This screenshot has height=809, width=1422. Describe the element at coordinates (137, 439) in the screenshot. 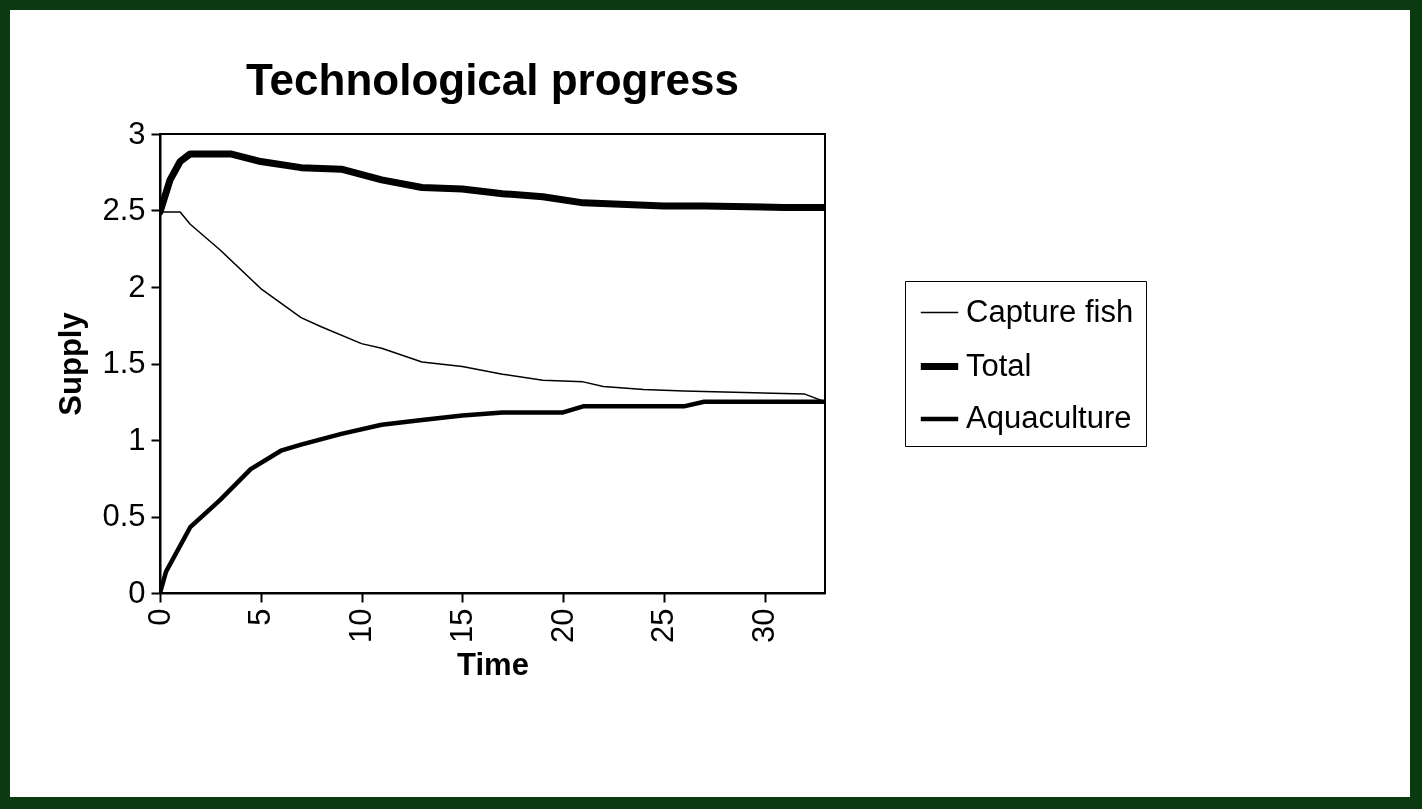

I see `y-tick-label: 1` at that location.